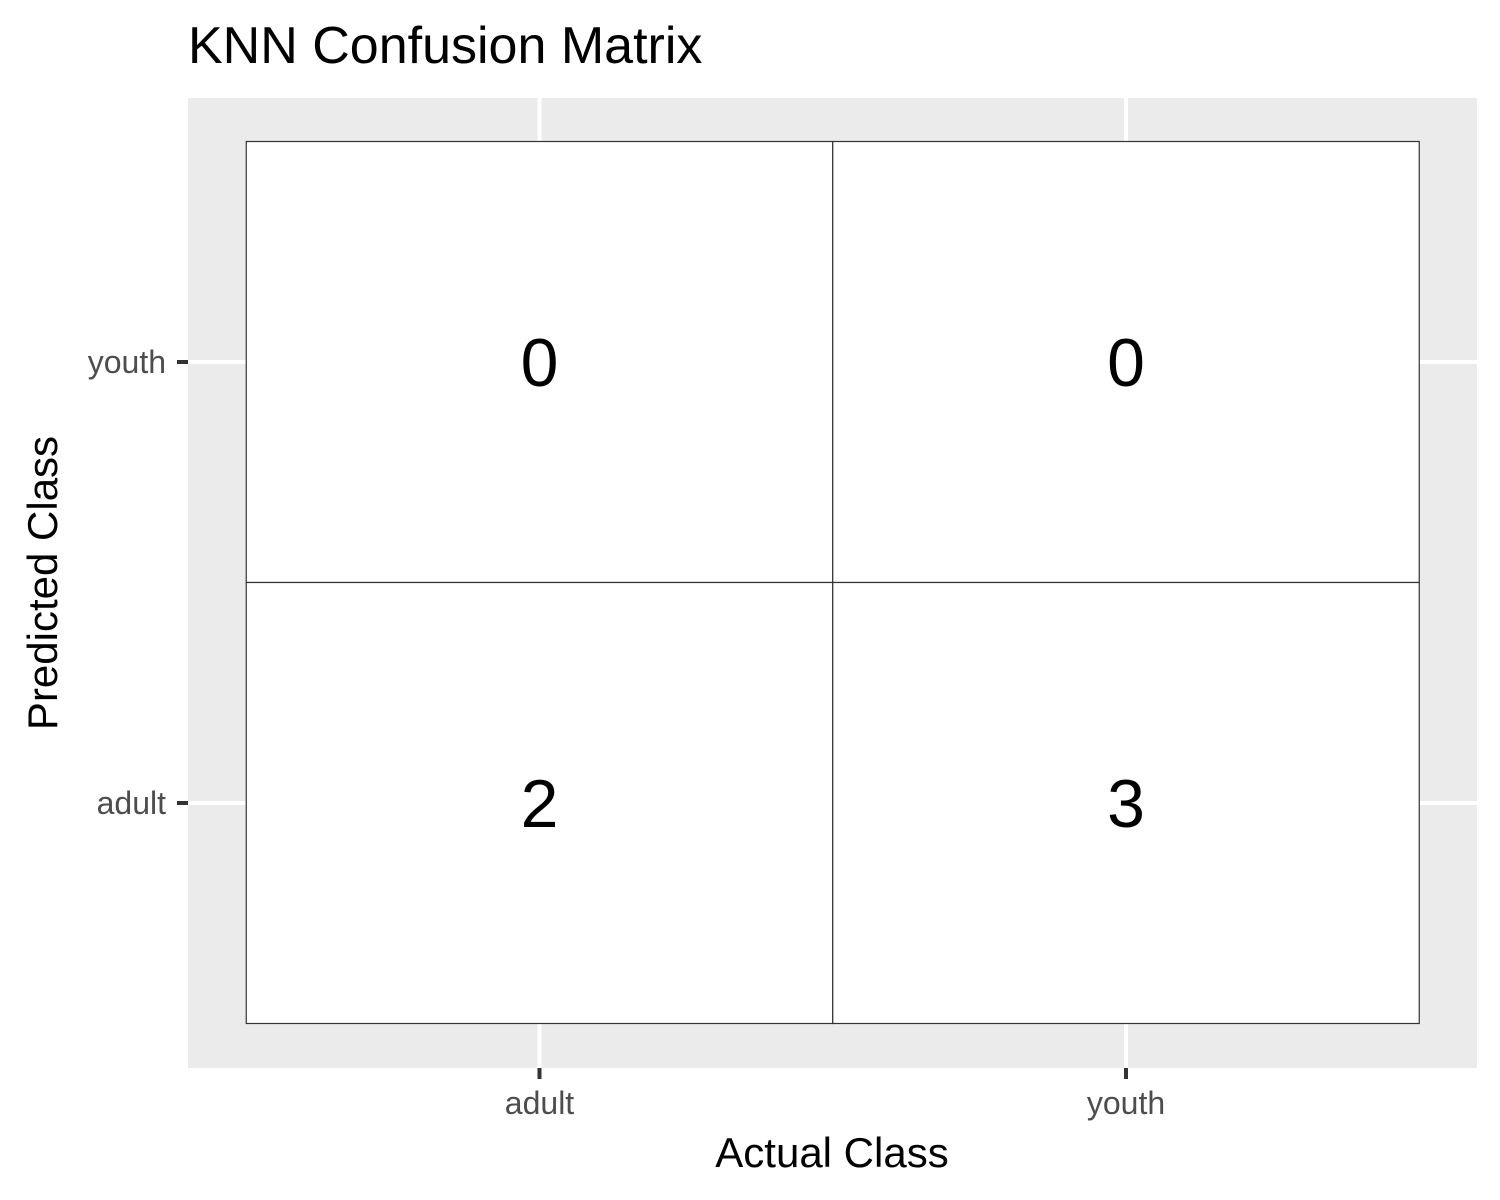 The image size is (1500, 1200). What do you see at coordinates (1126, 1103) in the screenshot?
I see `x-tick-label-youth: youth` at bounding box center [1126, 1103].